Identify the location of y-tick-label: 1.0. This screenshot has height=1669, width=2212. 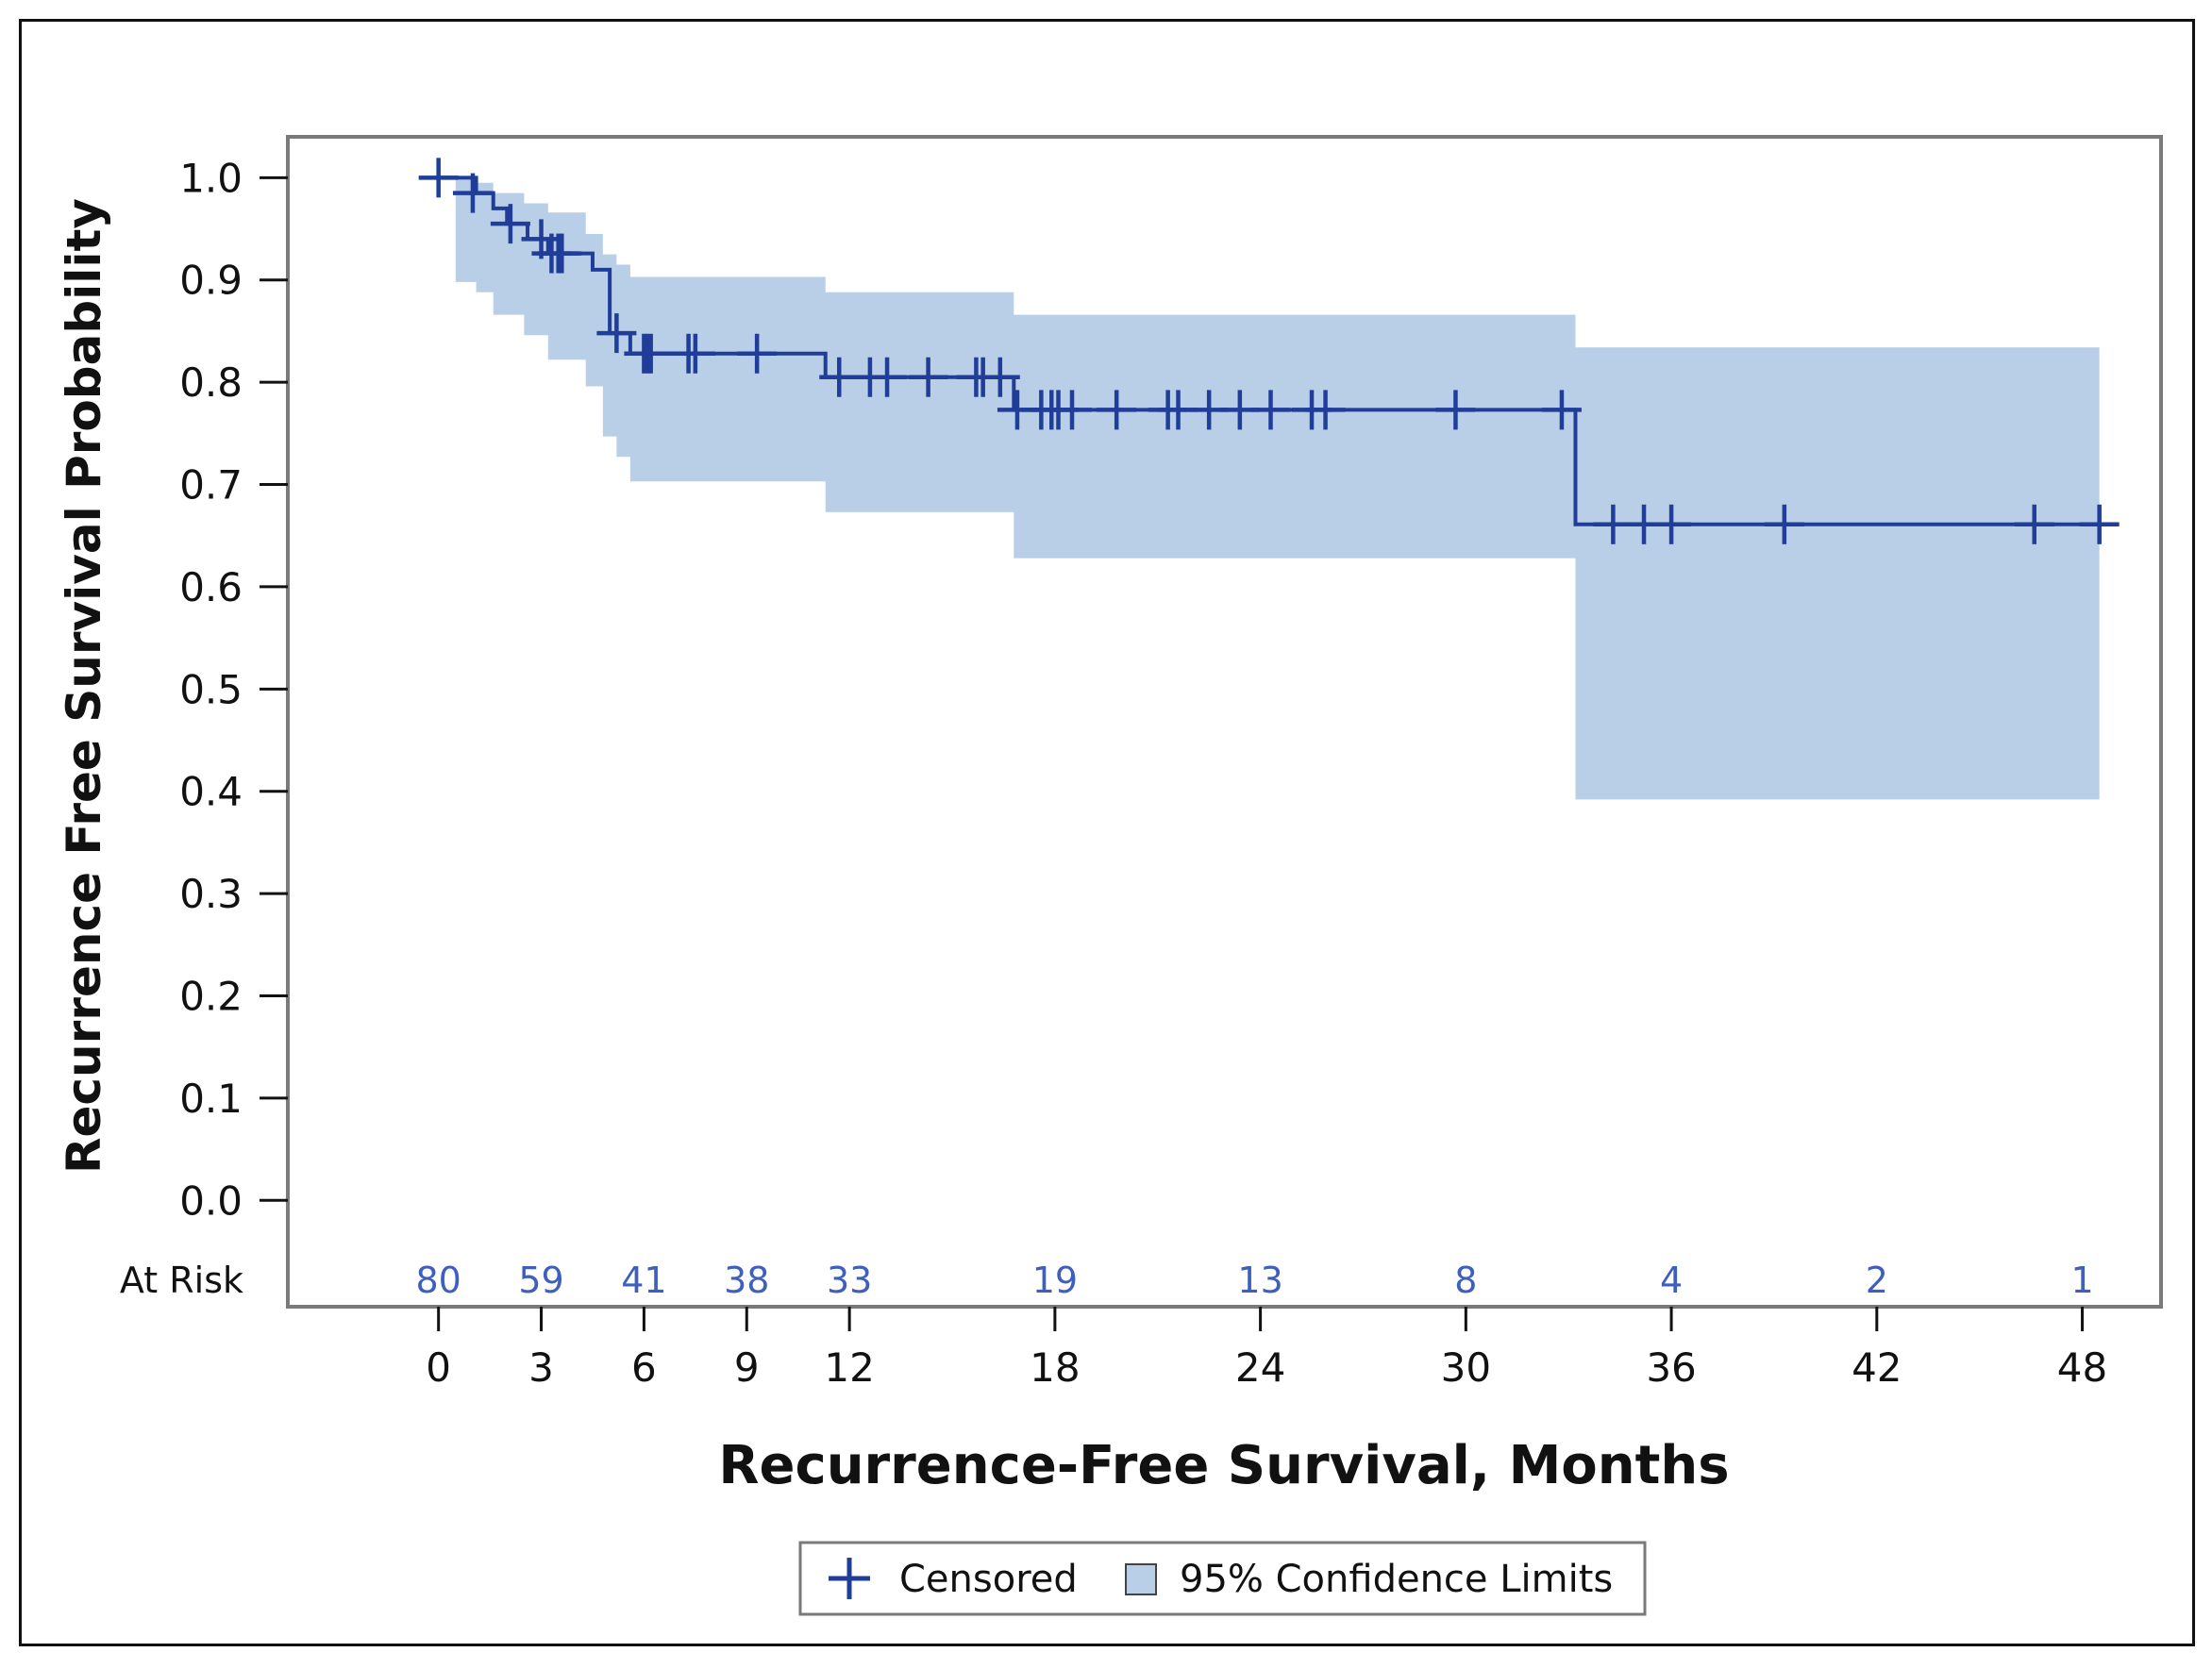
(211, 178).